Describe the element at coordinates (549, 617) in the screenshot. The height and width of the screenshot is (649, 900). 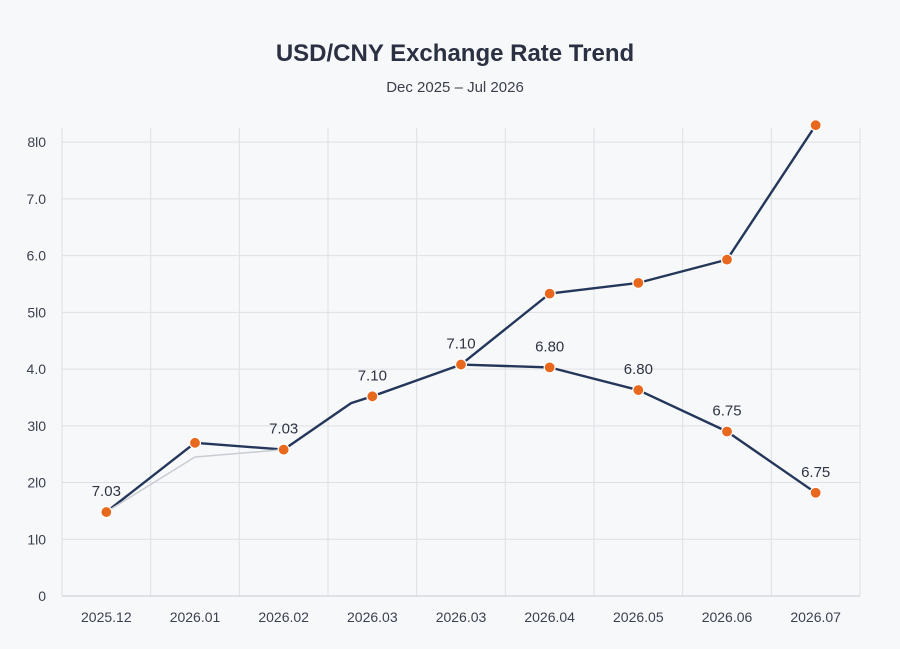
I see `x-tick-label: 2026.04` at that location.